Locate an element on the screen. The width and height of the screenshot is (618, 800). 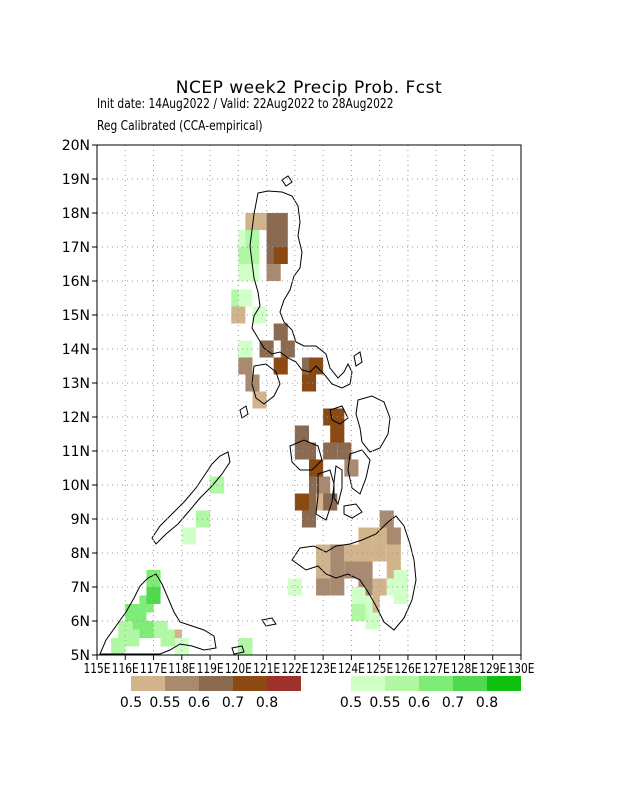
coast-leyte is located at coordinates (359, 472).